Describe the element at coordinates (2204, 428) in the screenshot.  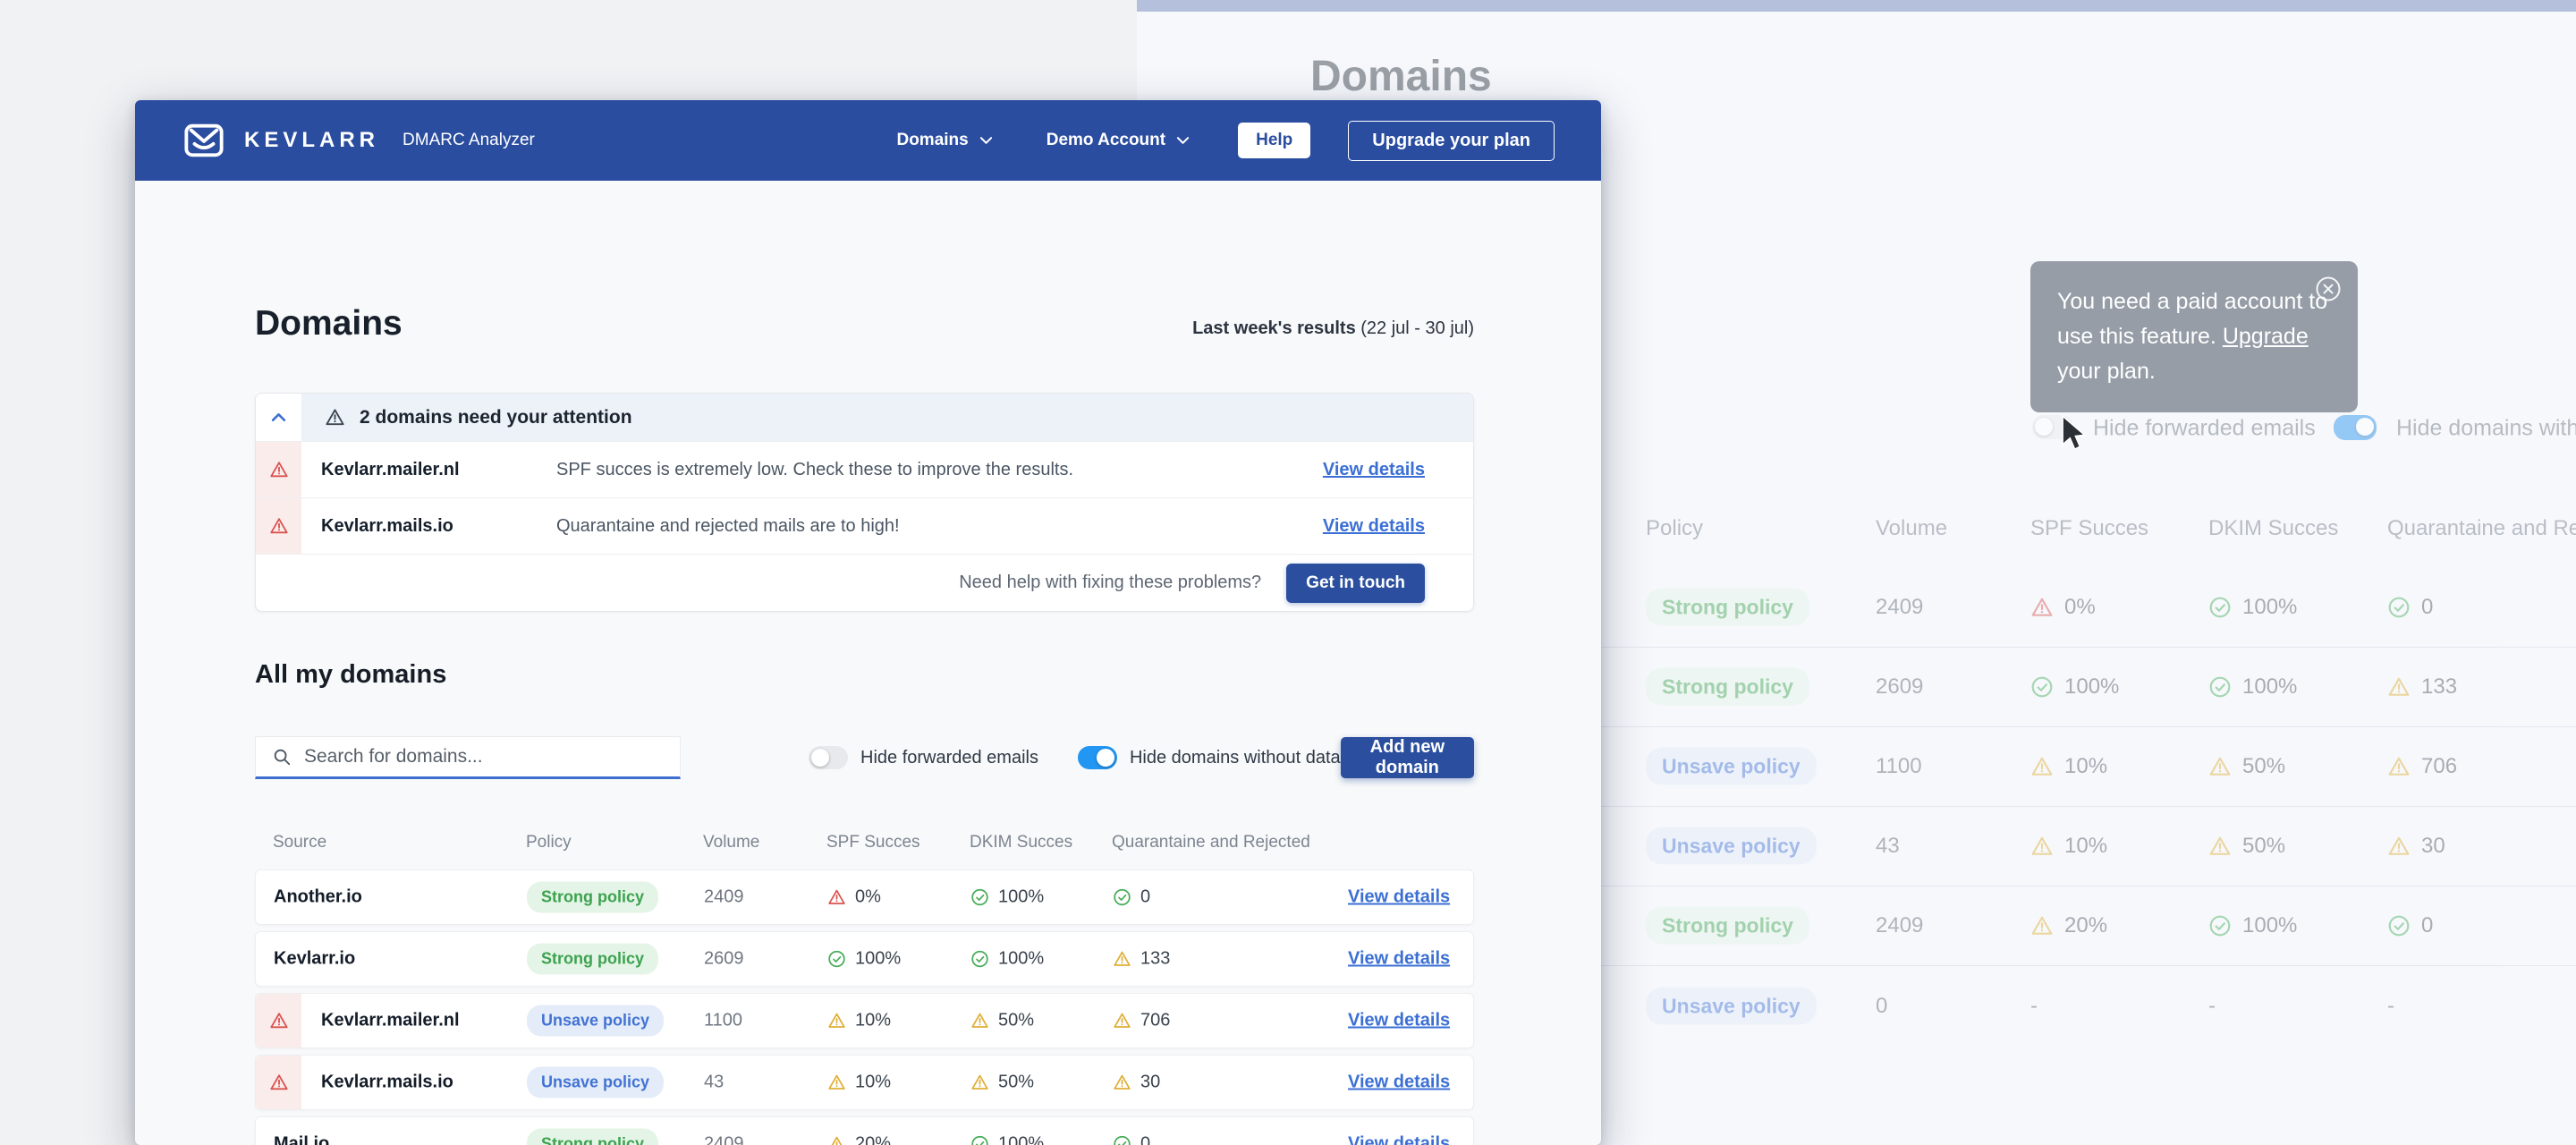
I see `background-toggle-forwarded-label: Hide forwarded emails` at that location.